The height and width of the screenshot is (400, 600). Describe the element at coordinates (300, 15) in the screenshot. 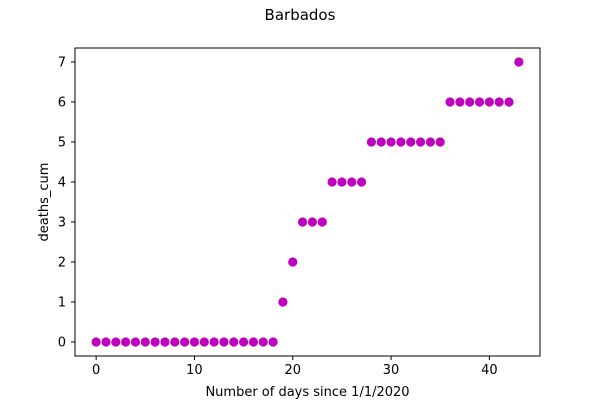

I see `chart-title: Barbados` at that location.